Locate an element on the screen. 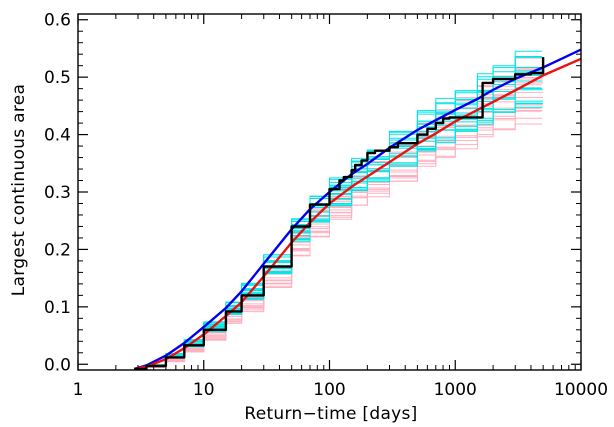  x-tick-label: 10 is located at coordinates (204, 390).